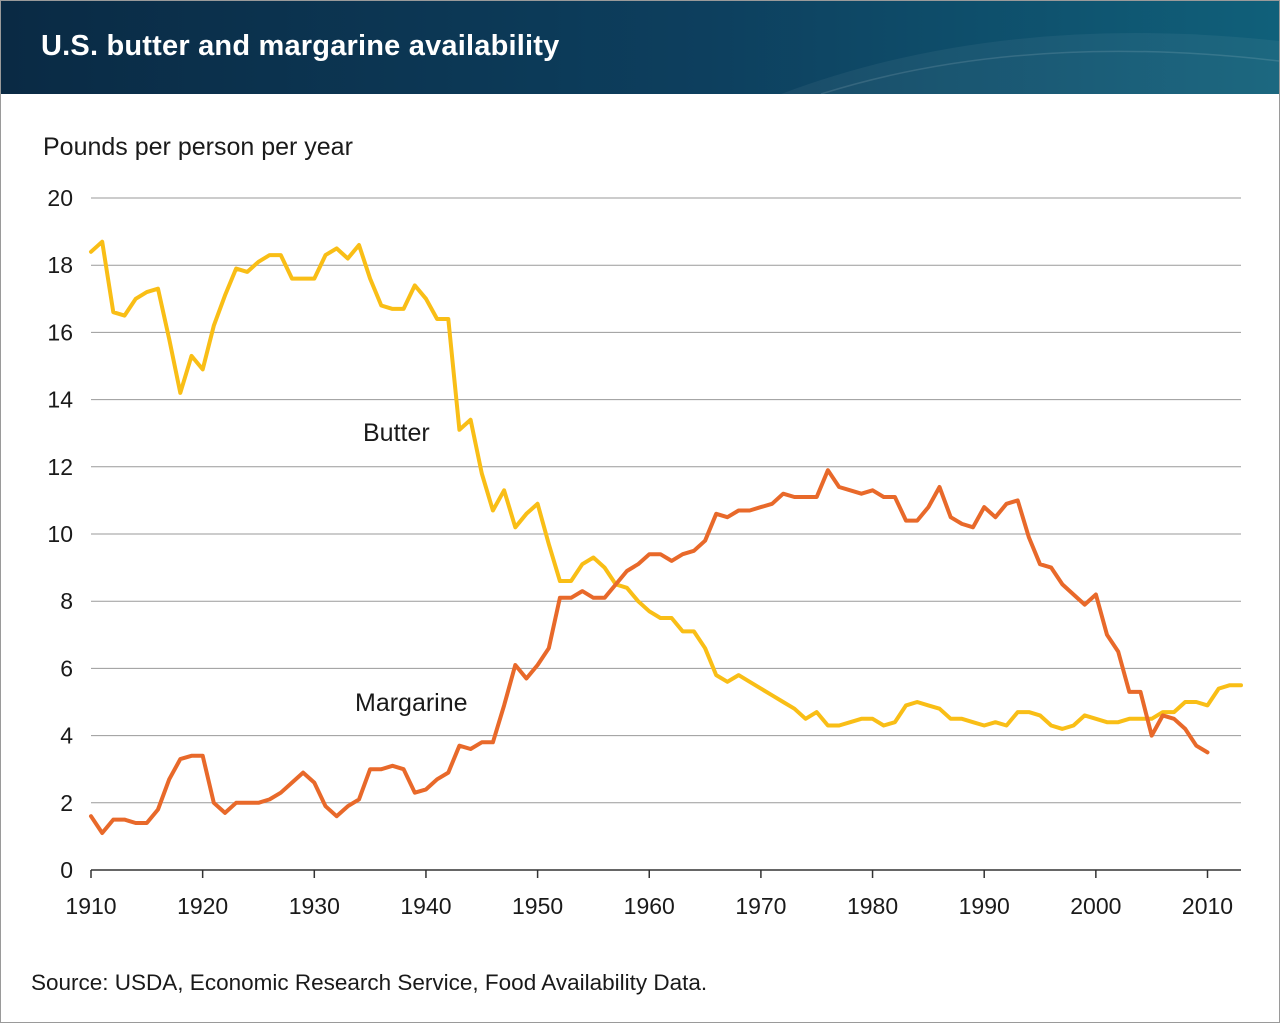 Image resolution: width=1280 pixels, height=1023 pixels. What do you see at coordinates (411, 568) in the screenshot?
I see `series-annotations: Butter Margarine` at bounding box center [411, 568].